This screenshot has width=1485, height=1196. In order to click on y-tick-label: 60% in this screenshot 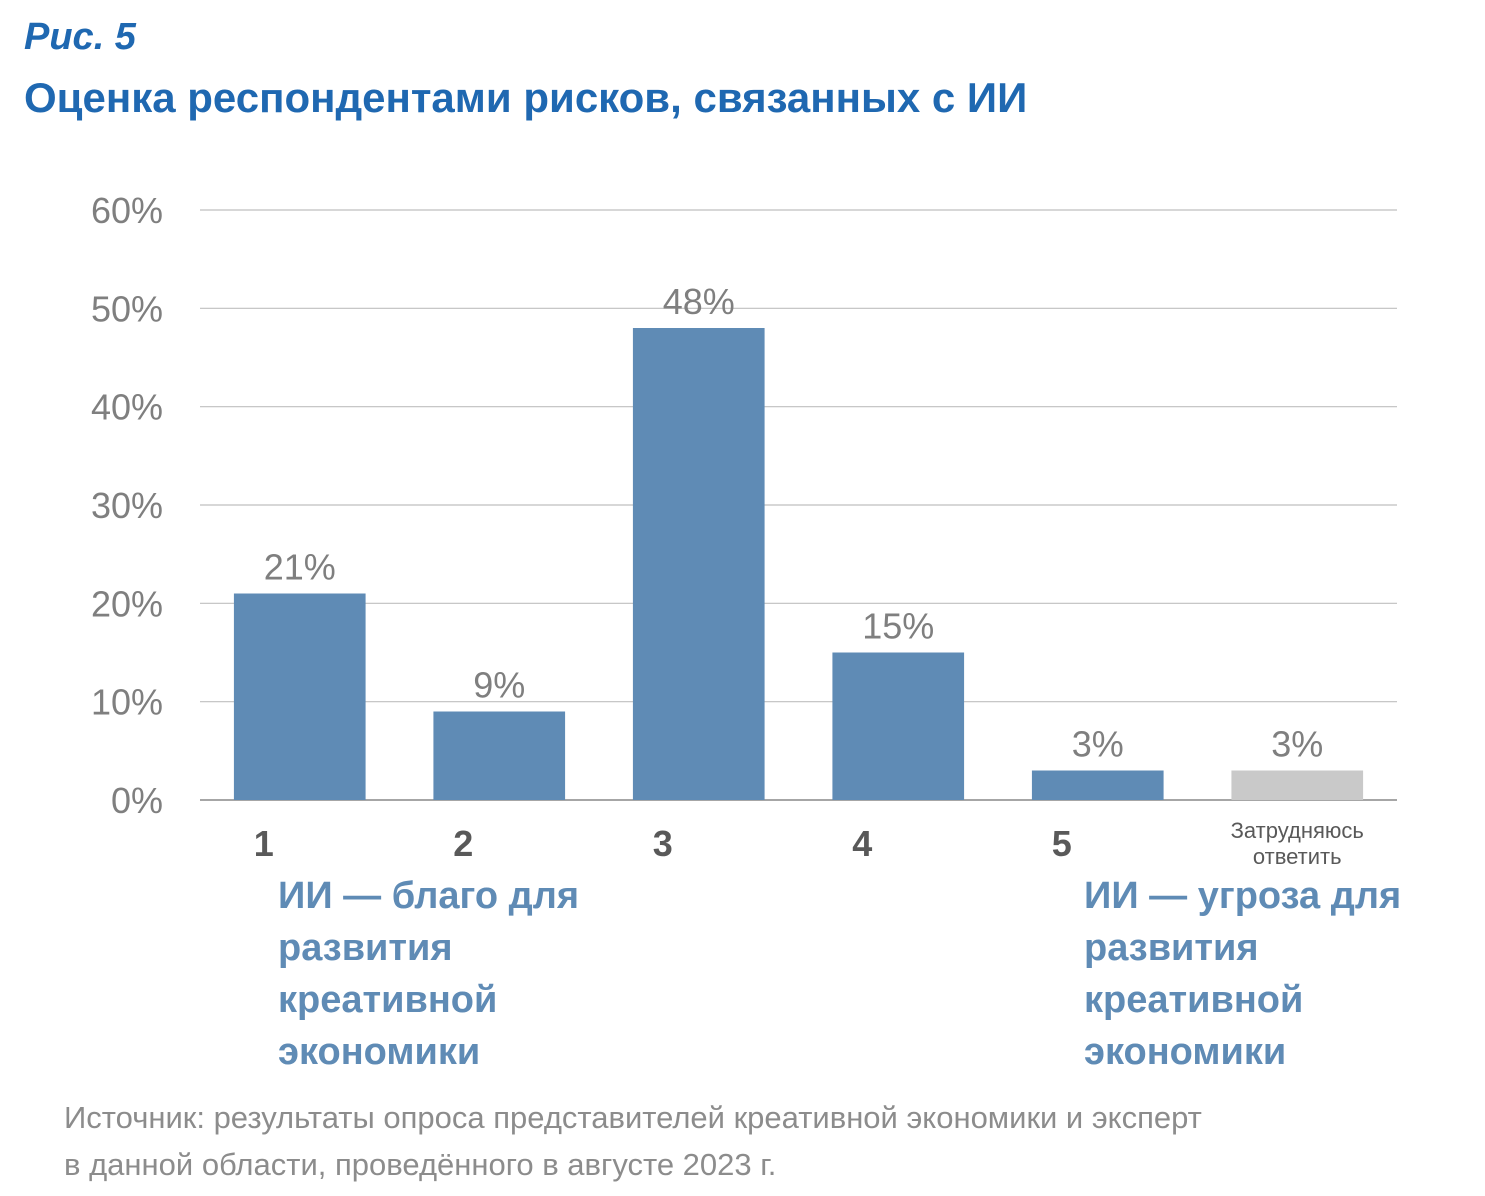, I will do `click(127, 210)`.